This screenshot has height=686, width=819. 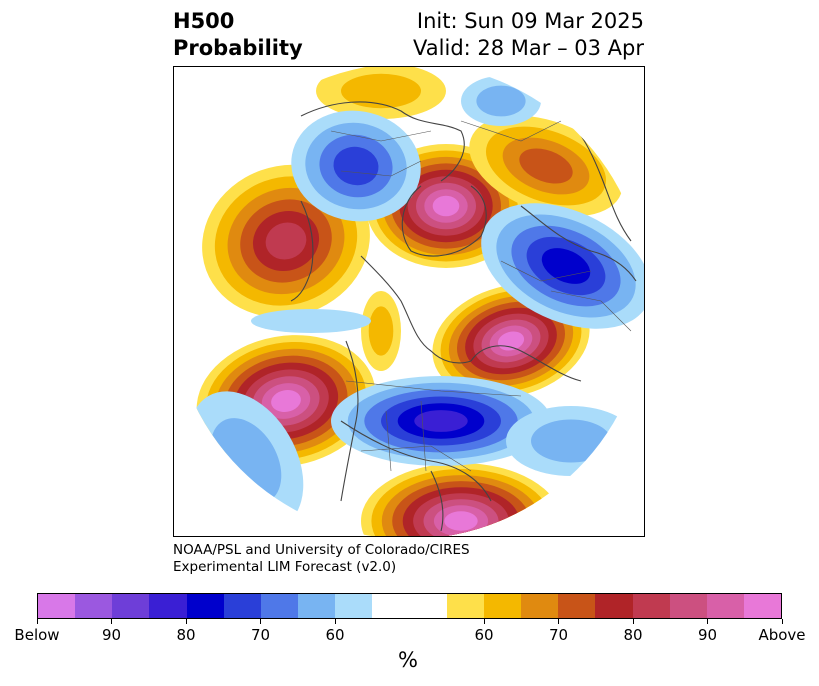 What do you see at coordinates (782, 635) in the screenshot?
I see `colorbar-tick-label: Above` at bounding box center [782, 635].